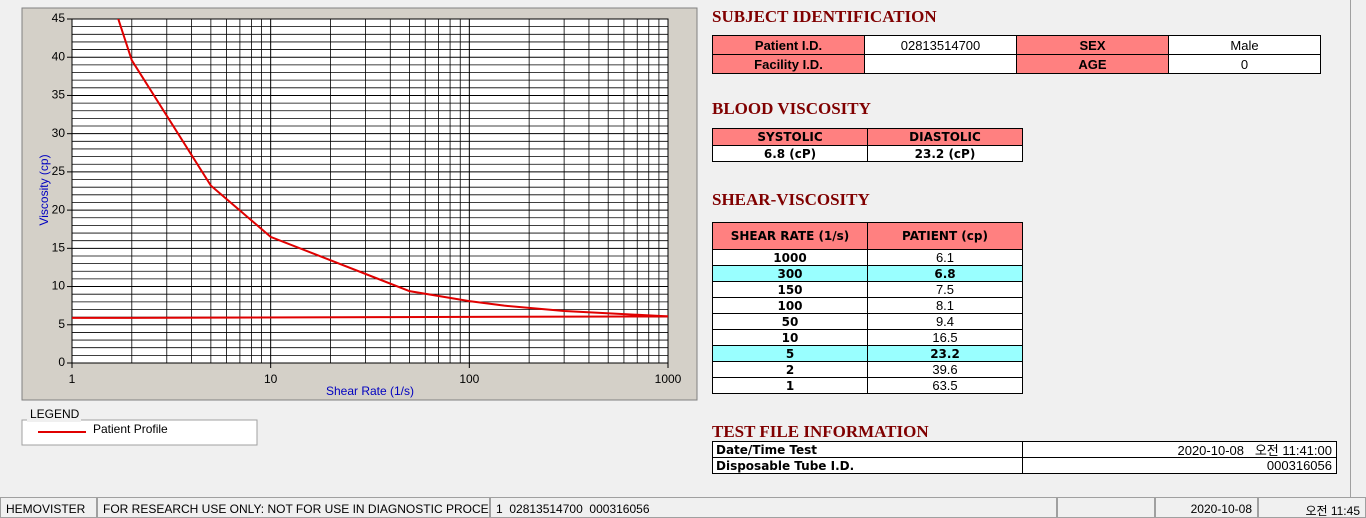 Image resolution: width=1366 pixels, height=518 pixels. I want to click on field-label: Disposable Tube I.D., so click(867, 465).